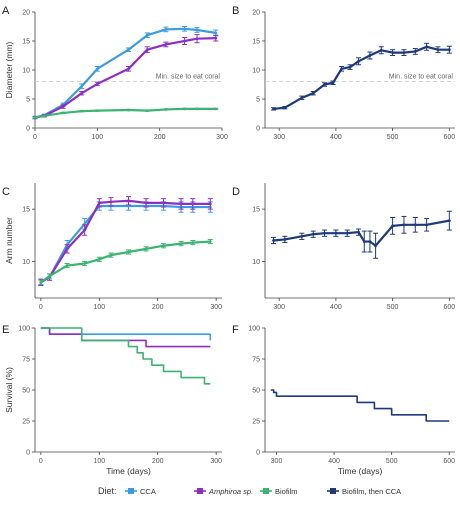  Describe the element at coordinates (236, 192) in the screenshot. I see `panel-label: D` at that location.